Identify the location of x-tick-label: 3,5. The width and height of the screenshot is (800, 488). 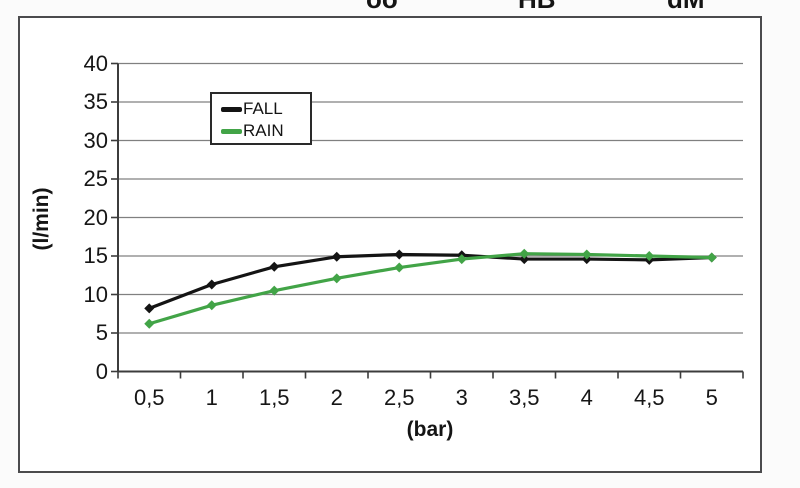
(524, 397).